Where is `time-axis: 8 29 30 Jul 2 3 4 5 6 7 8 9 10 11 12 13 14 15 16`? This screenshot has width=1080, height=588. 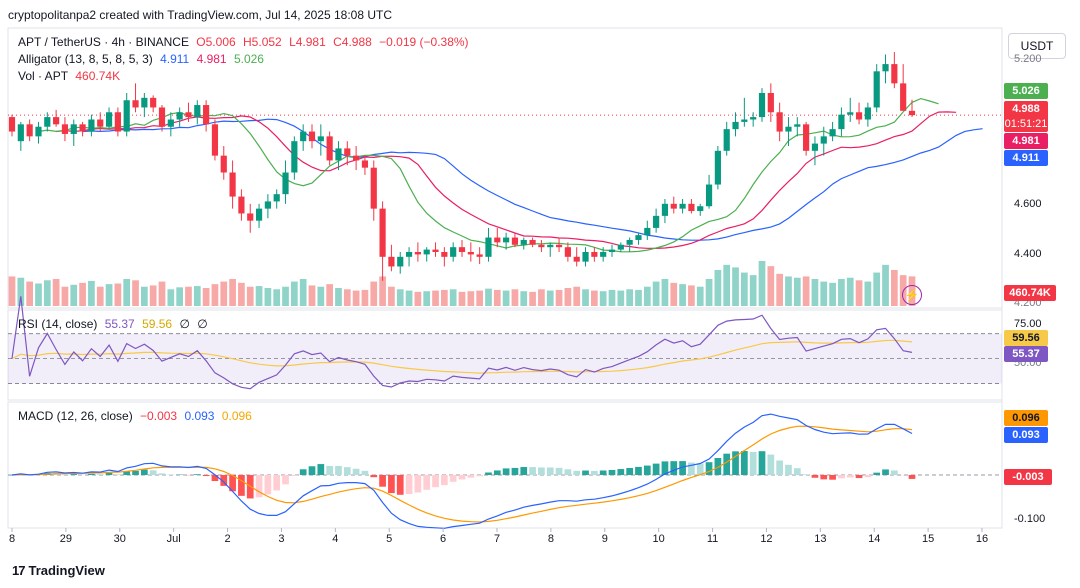 time-axis: 8 29 30 Jul 2 3 4 5 6 7 8 9 10 11 12 13 14 15 16 is located at coordinates (498, 536).